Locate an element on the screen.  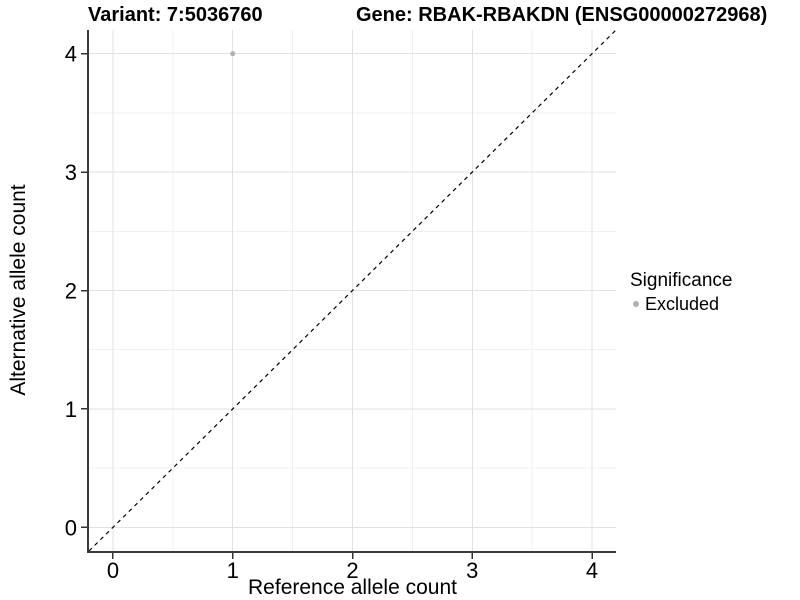
x-tick-label: 1 is located at coordinates (233, 570).